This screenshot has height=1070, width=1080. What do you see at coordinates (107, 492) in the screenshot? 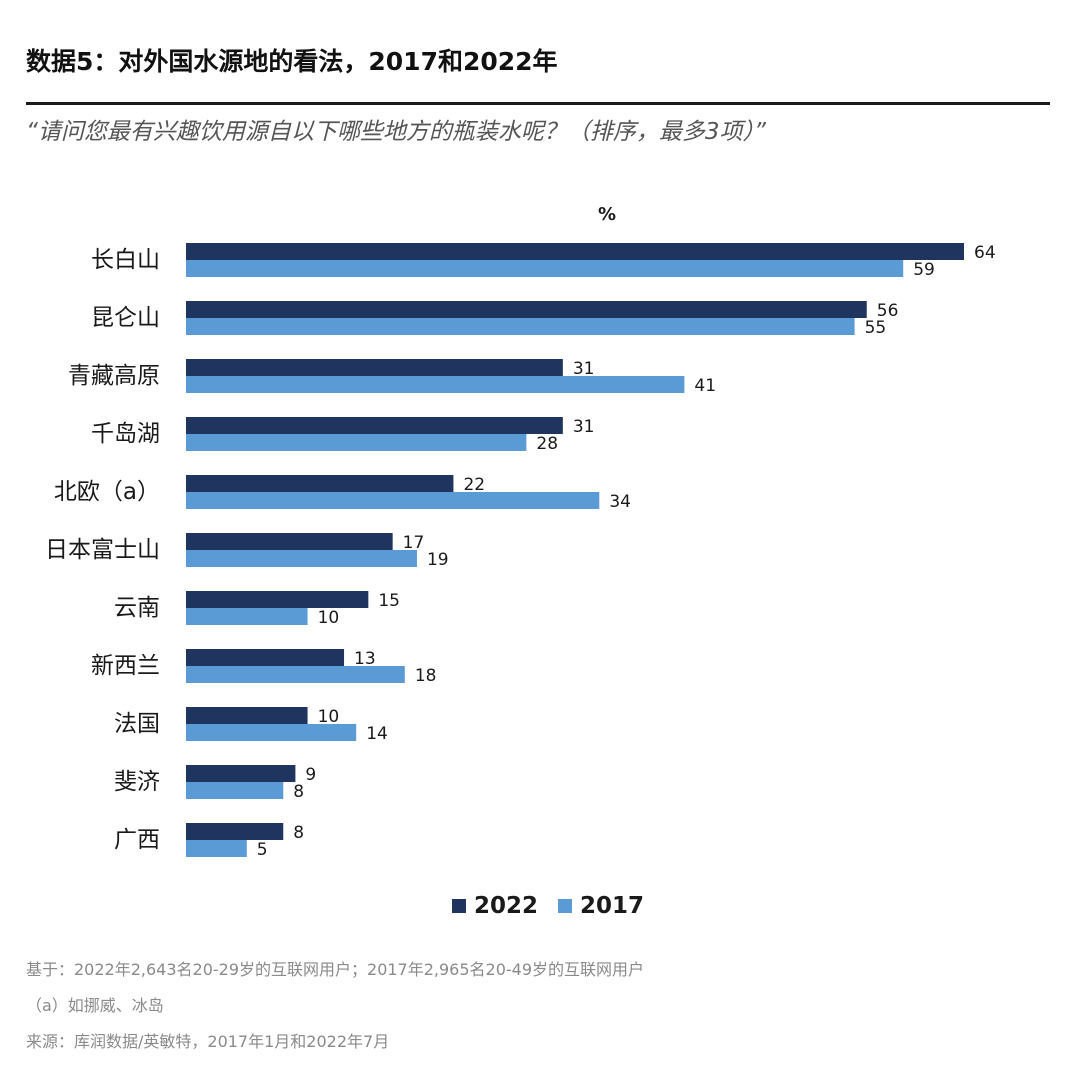
I see `category-label: 北欧（a）` at bounding box center [107, 492].